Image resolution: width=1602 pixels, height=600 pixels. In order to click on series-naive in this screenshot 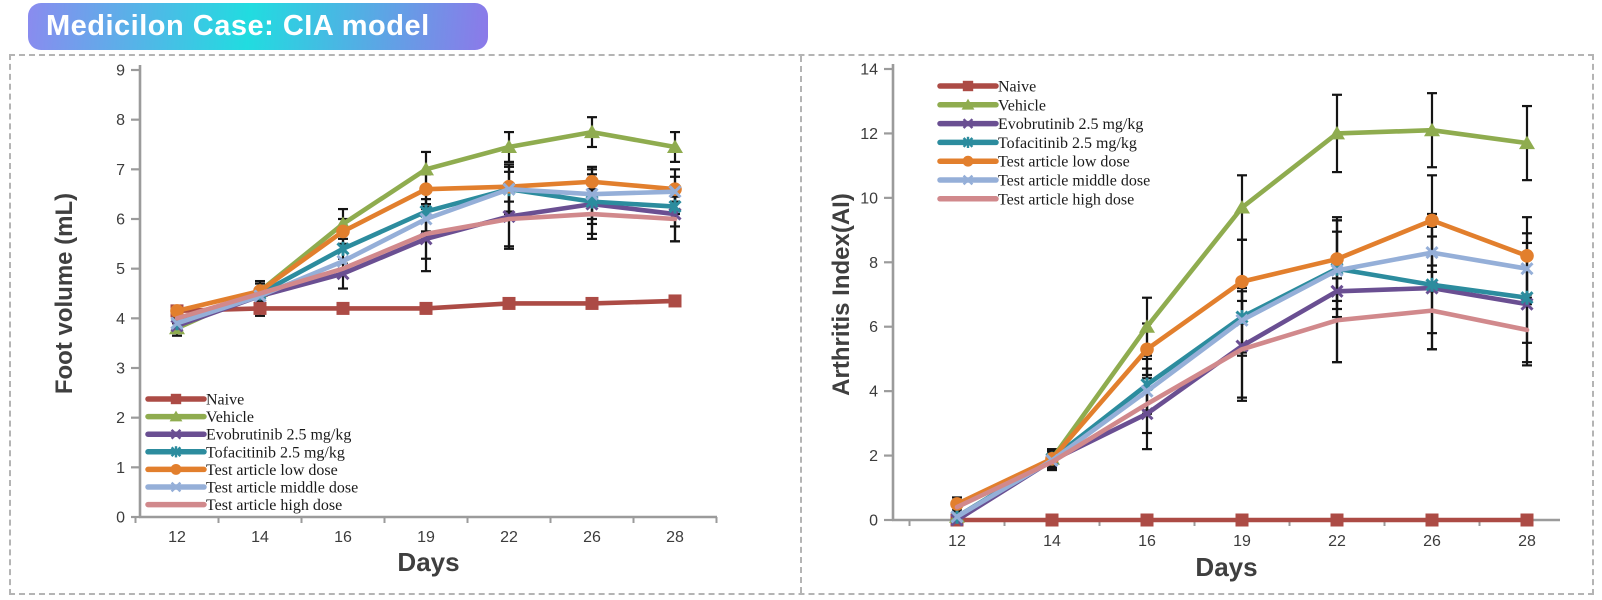, I will do `click(1242, 520)`.